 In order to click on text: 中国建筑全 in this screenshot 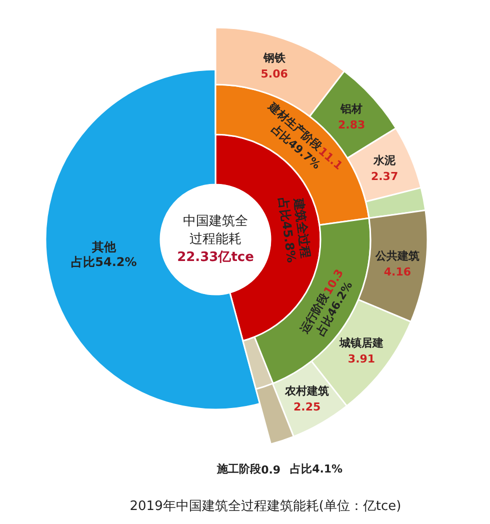, I will do `click(215, 221)`.